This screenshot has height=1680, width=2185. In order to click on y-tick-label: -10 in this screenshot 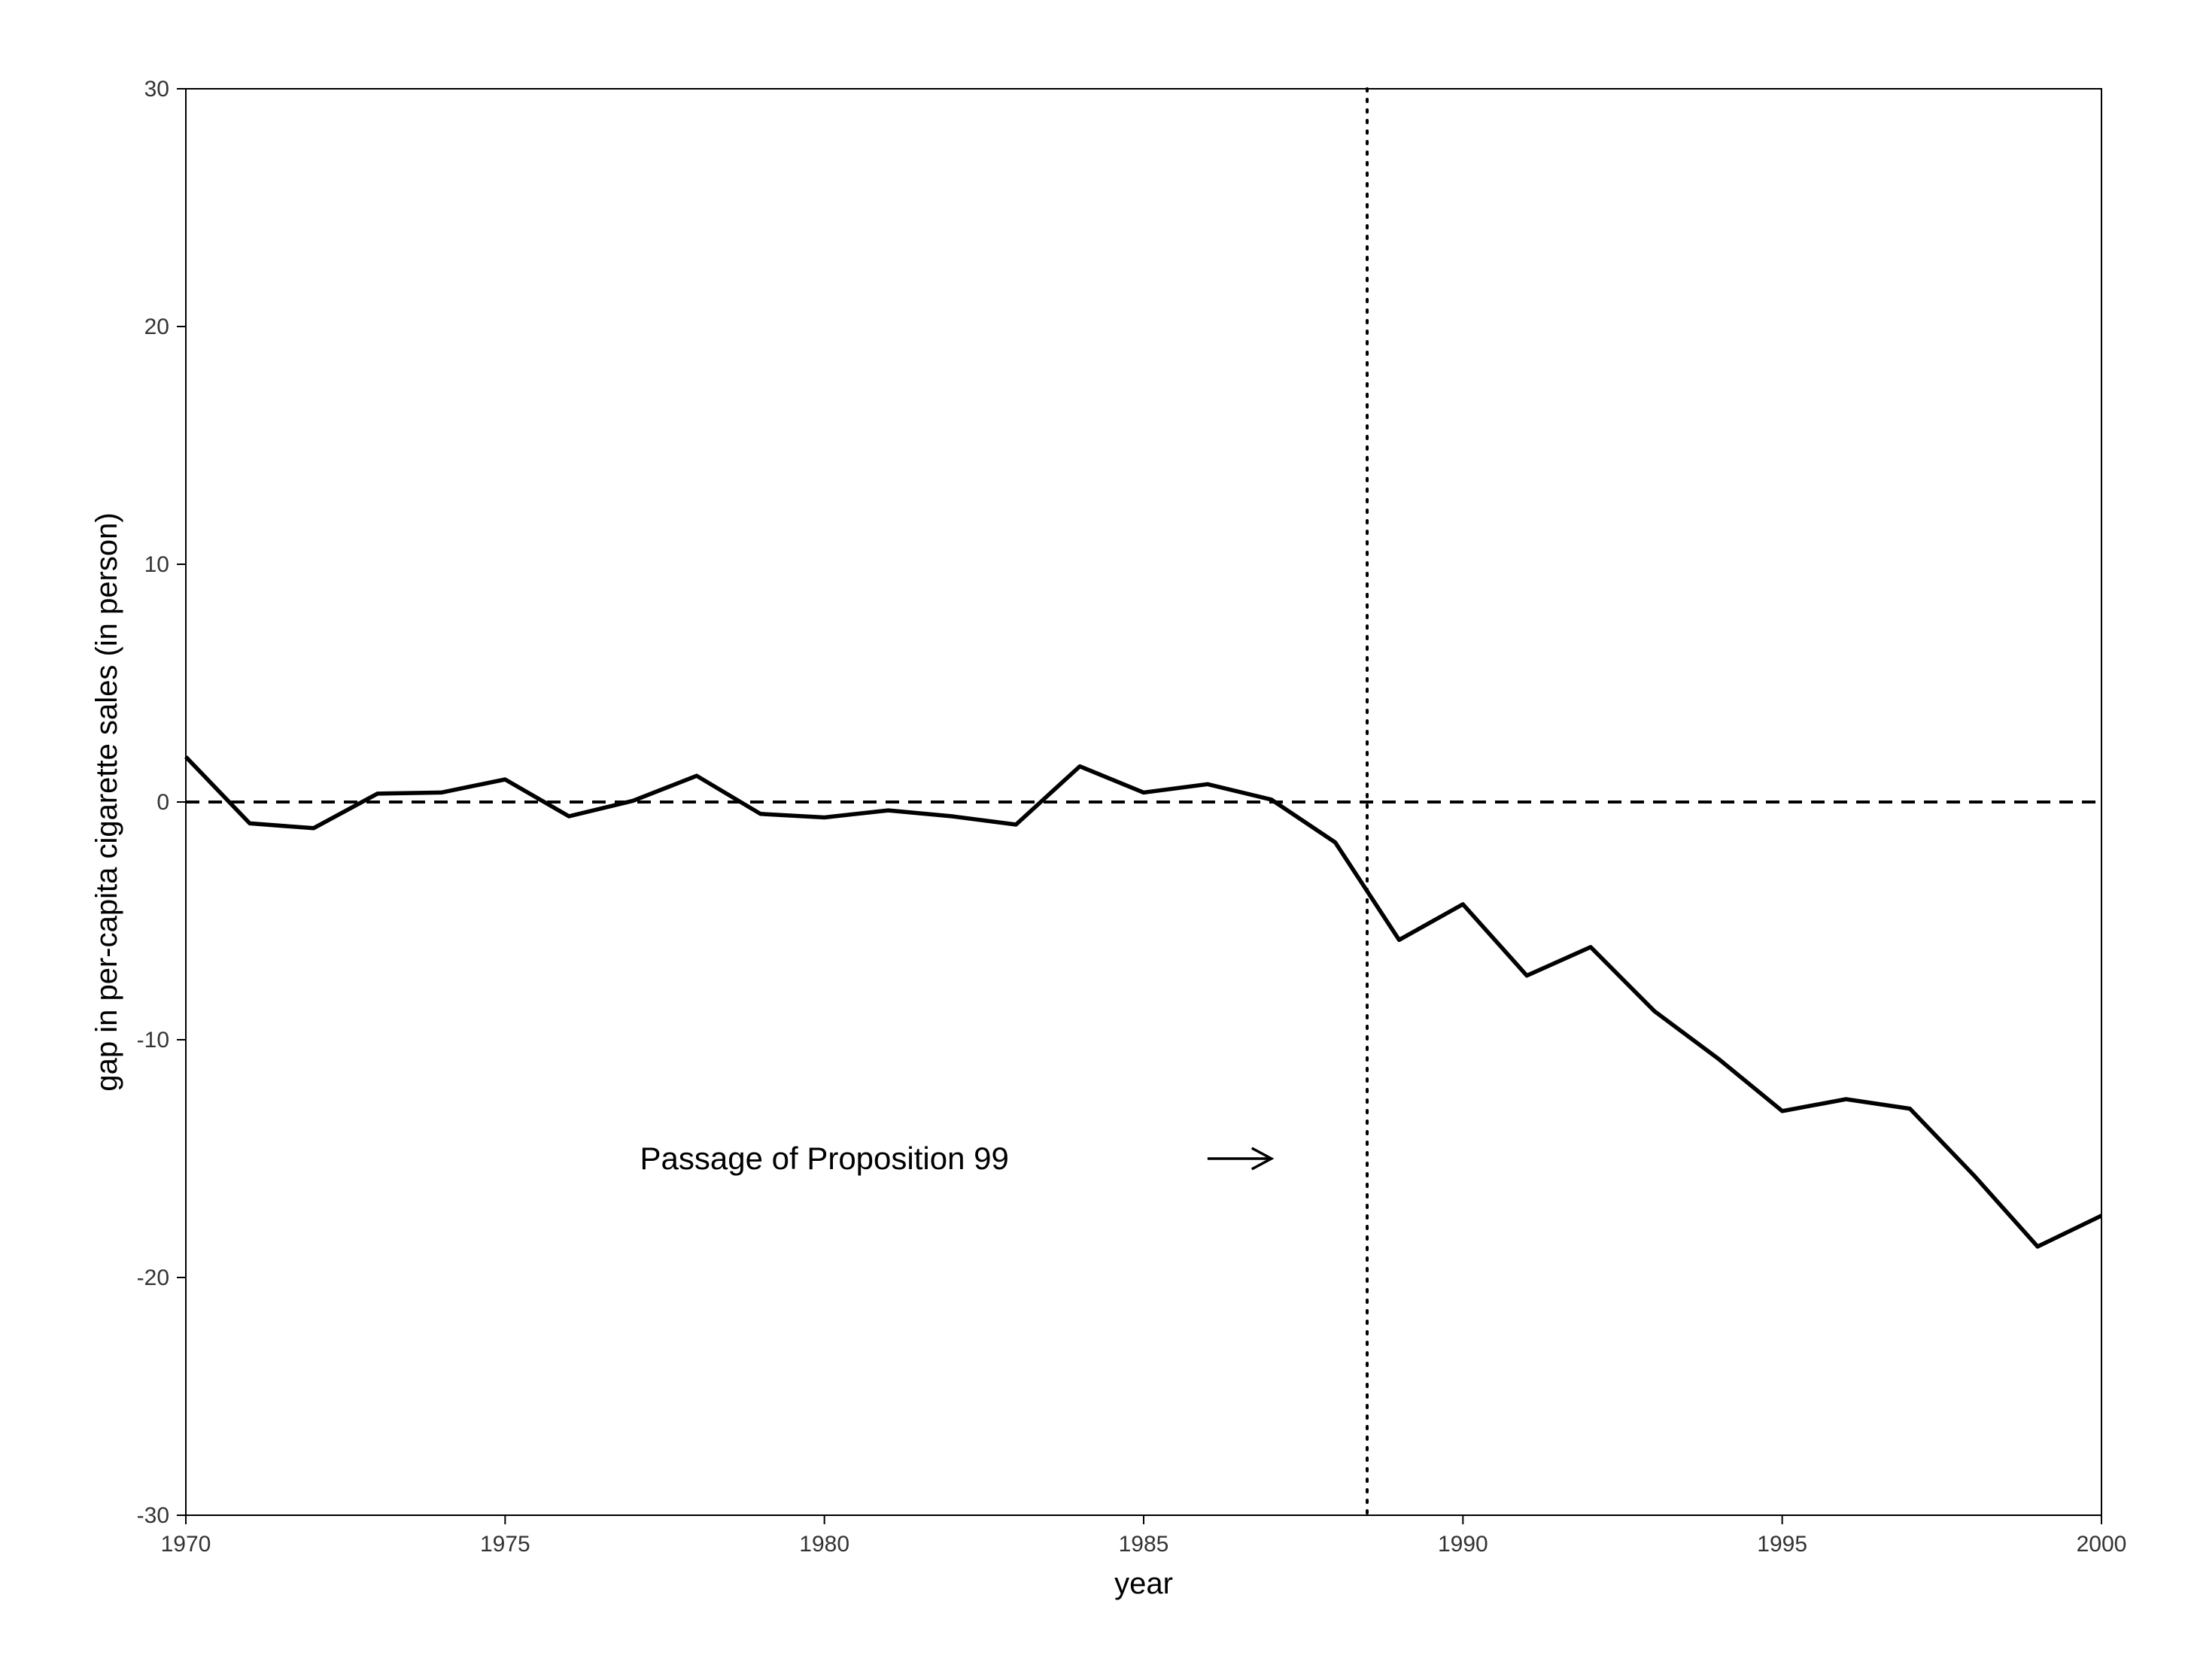, I will do `click(153, 1040)`.